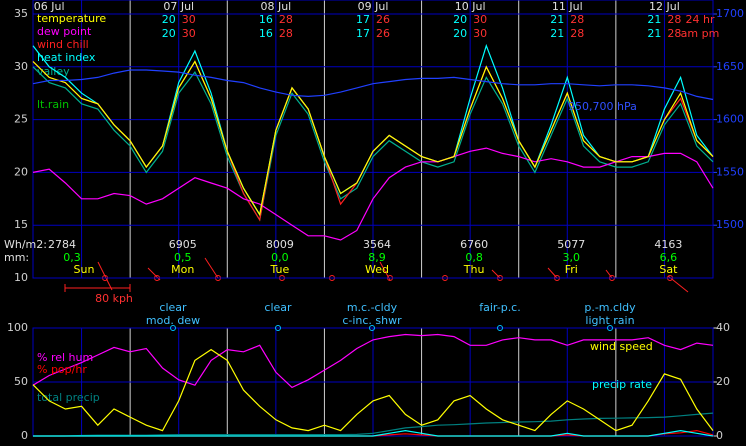  What do you see at coordinates (53, 71) in the screenshot?
I see `legend-entry: valley` at bounding box center [53, 71].